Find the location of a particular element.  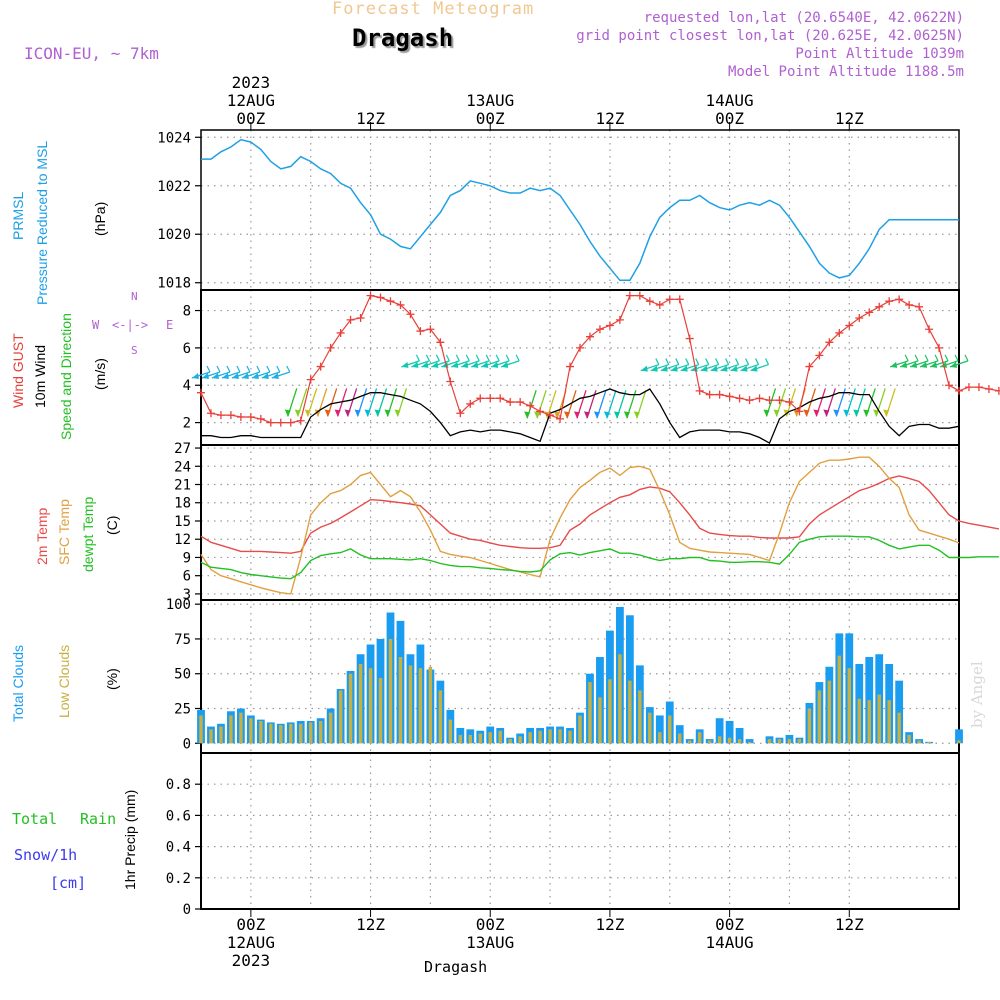

pressure-line is located at coordinates (580, 210).